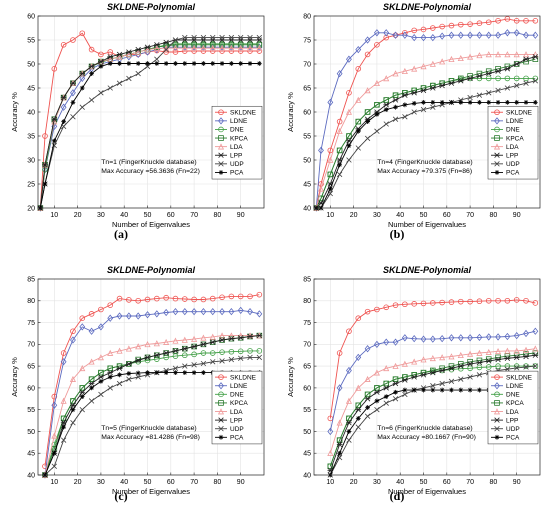 Image resolution: width=550 pixels, height=517 pixels. I want to click on y-tick-label: 80, so click(307, 16).